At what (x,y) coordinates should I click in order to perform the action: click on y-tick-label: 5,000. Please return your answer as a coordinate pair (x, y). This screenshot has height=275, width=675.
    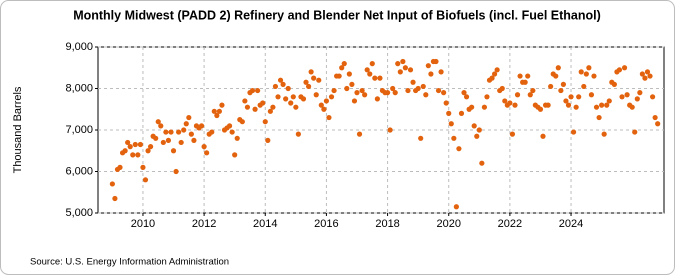
    Looking at the image, I should click on (79, 213).